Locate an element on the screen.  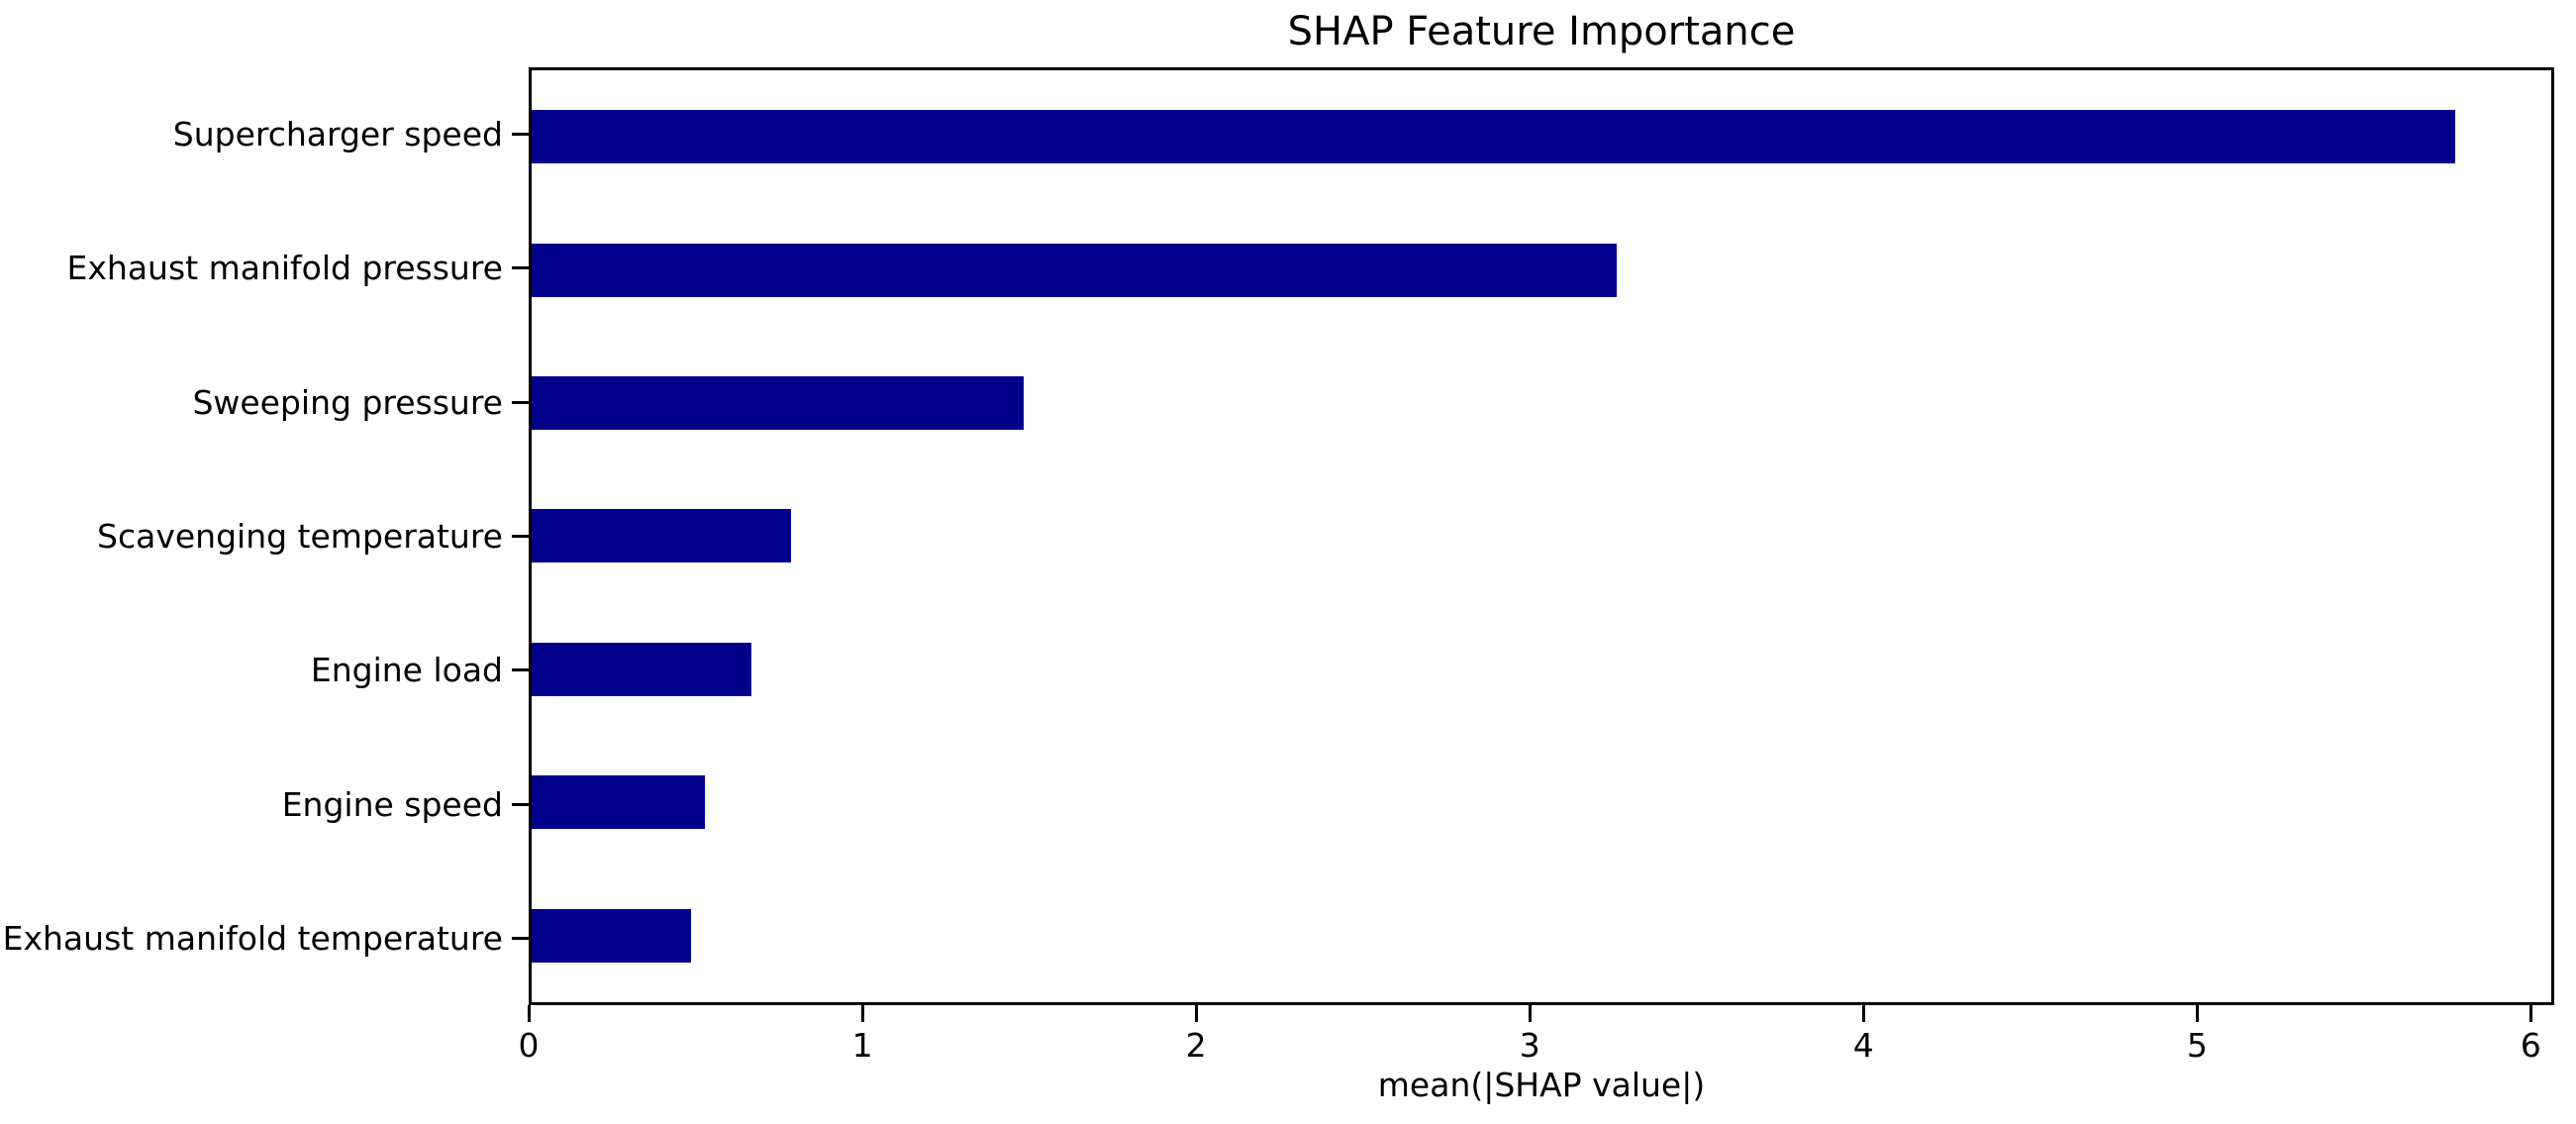
x-axis-ticks: 0 1 2 3 4 5 6 is located at coordinates (1537, 1039).